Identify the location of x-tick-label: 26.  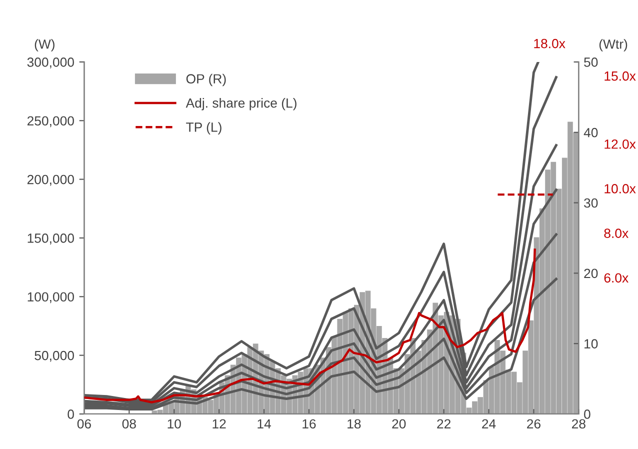
(533, 424).